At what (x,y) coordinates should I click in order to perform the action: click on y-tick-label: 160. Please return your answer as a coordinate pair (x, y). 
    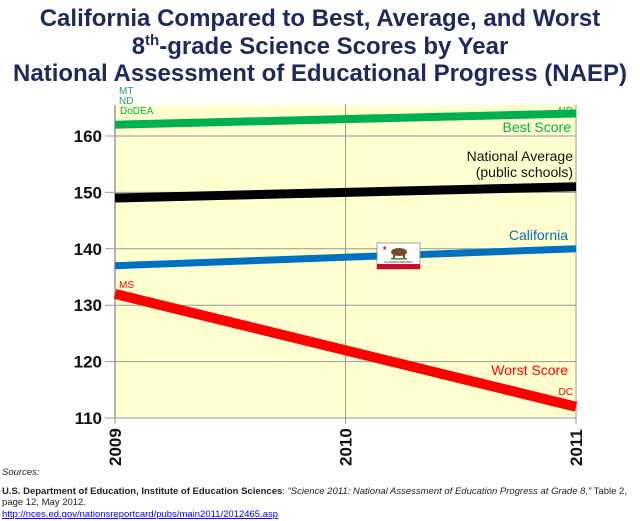
    Looking at the image, I should click on (88, 136).